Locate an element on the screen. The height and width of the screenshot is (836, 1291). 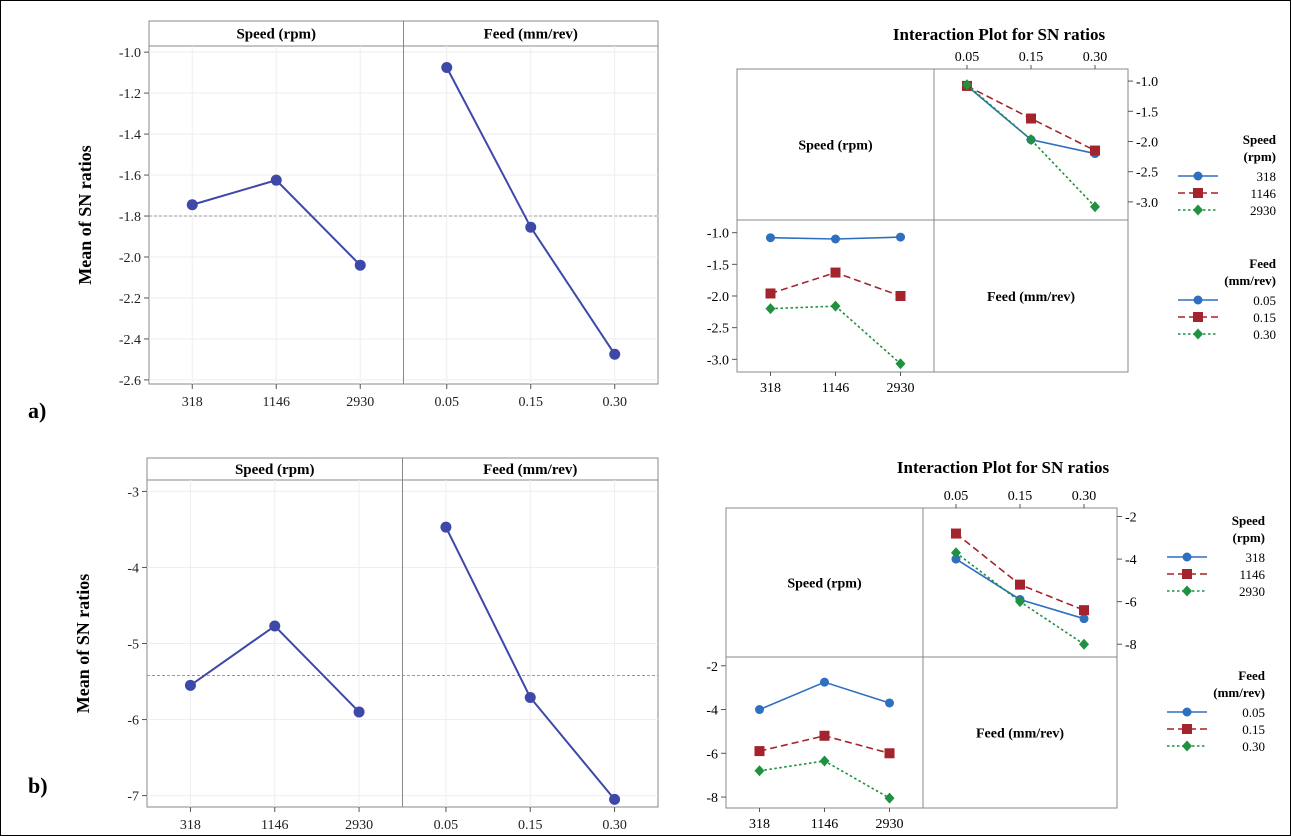
left-y-tick-label: -8 is located at coordinates (712, 798).